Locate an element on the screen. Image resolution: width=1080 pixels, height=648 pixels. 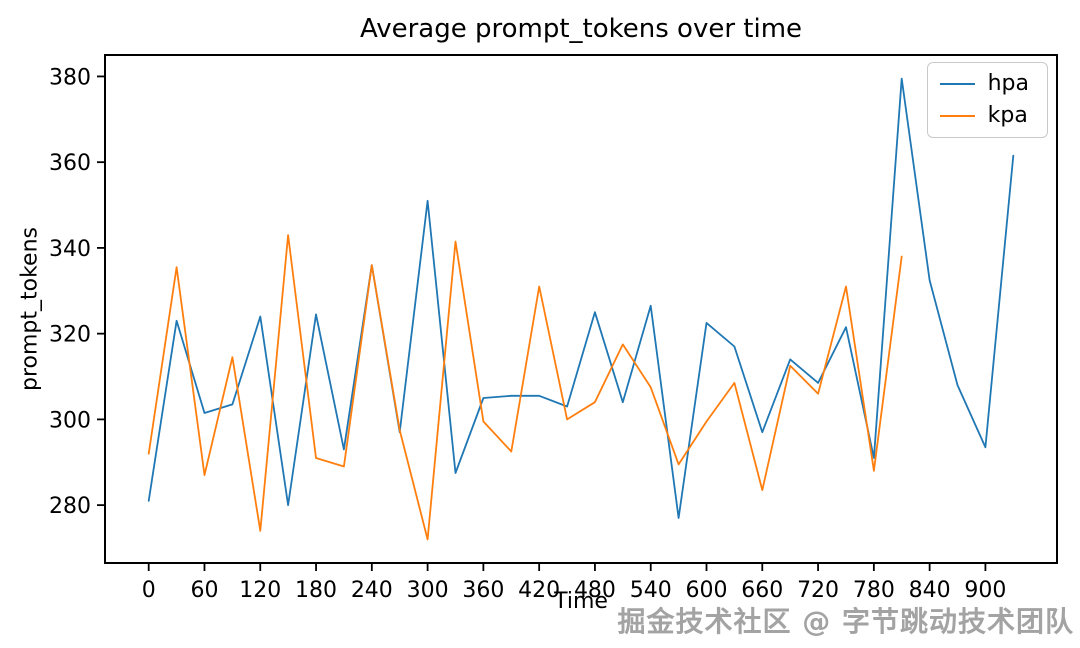
y-tick-label: 320 is located at coordinates (70, 335).